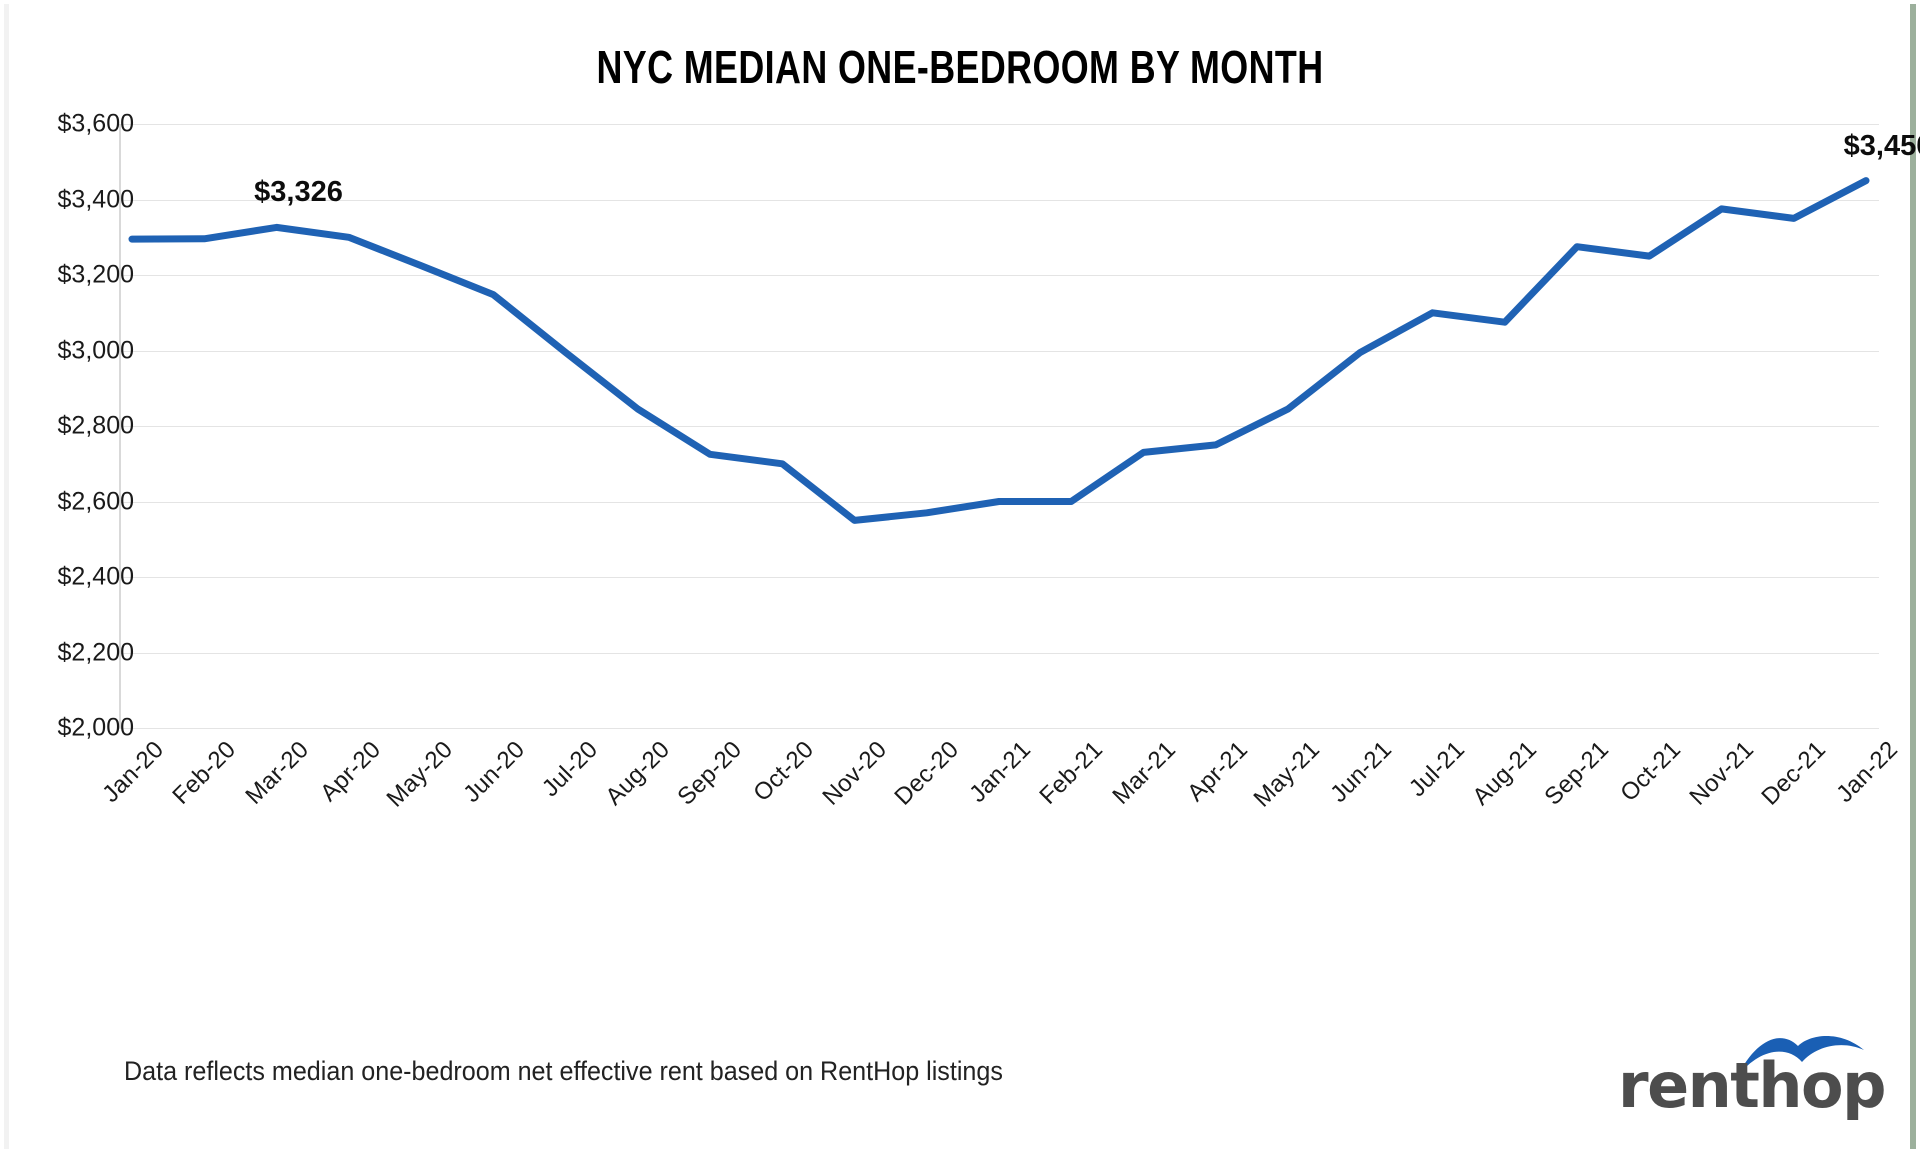 Image resolution: width=1920 pixels, height=1153 pixels. What do you see at coordinates (120, 426) in the screenshot?
I see `y-axis-line` at bounding box center [120, 426].